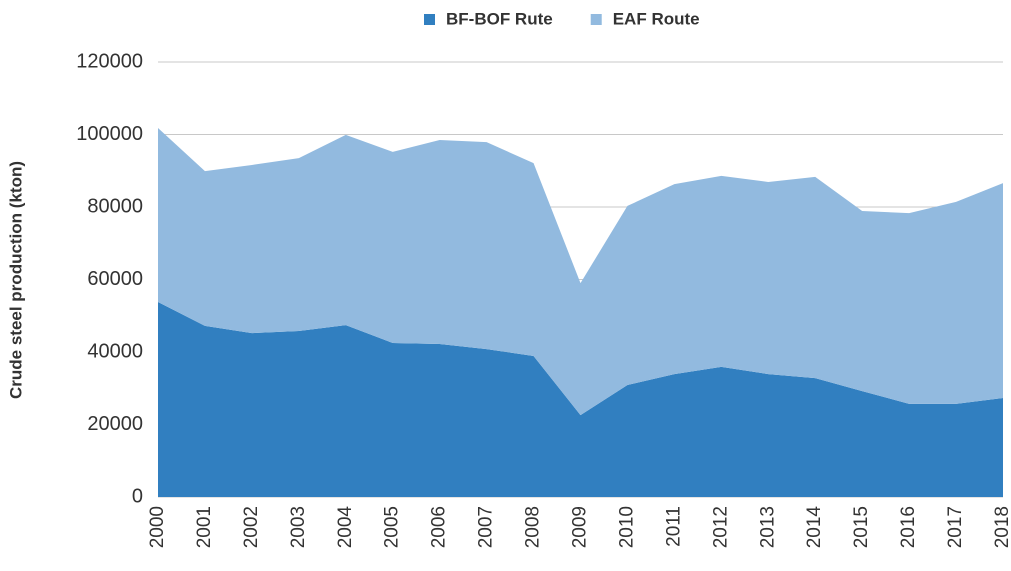  What do you see at coordinates (1001, 527) in the screenshot?
I see `x-tick-label: 2018` at bounding box center [1001, 527].